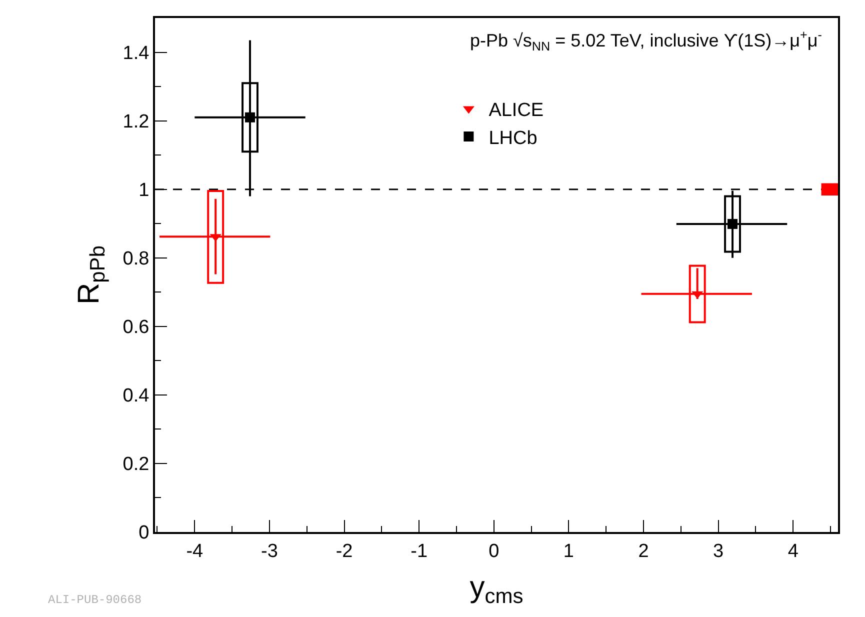 This screenshot has width=865, height=617. Describe the element at coordinates (829, 189) in the screenshot. I see `bar` at that location.